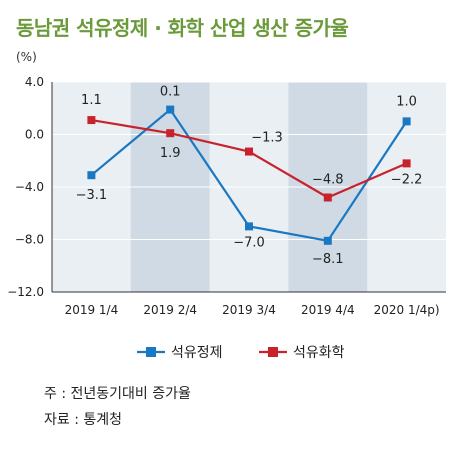  Describe the element at coordinates (328, 259) in the screenshot. I see `data-label-0-3: −8.1` at that location.